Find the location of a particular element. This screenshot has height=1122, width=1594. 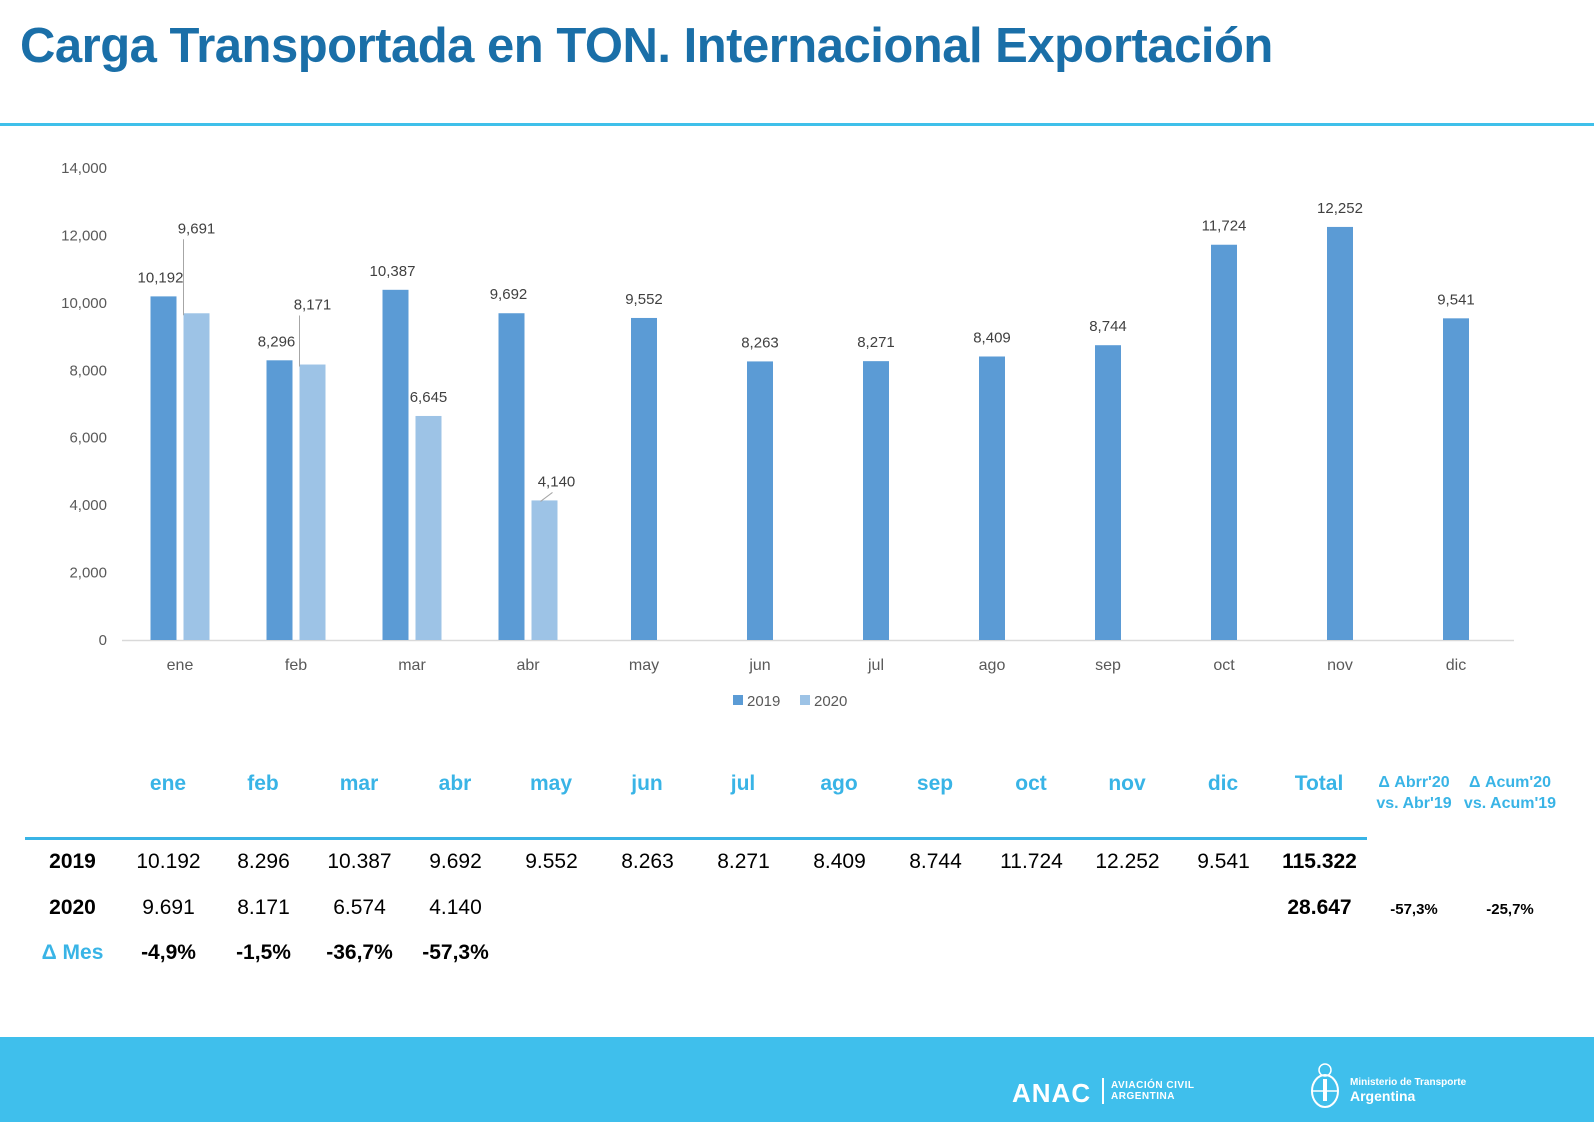

x-tick-label: jul is located at coordinates (875, 665).